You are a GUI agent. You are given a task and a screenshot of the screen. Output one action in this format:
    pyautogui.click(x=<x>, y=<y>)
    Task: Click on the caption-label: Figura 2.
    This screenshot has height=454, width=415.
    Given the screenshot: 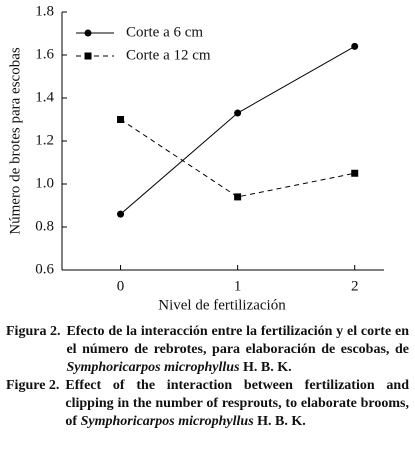 What is the action you would take?
    pyautogui.click(x=33, y=331)
    